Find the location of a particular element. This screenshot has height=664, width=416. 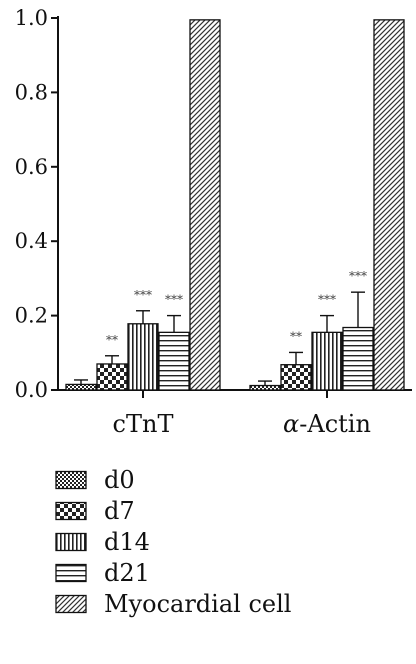

y-tick-label: 0.6 is located at coordinates (31, 167).